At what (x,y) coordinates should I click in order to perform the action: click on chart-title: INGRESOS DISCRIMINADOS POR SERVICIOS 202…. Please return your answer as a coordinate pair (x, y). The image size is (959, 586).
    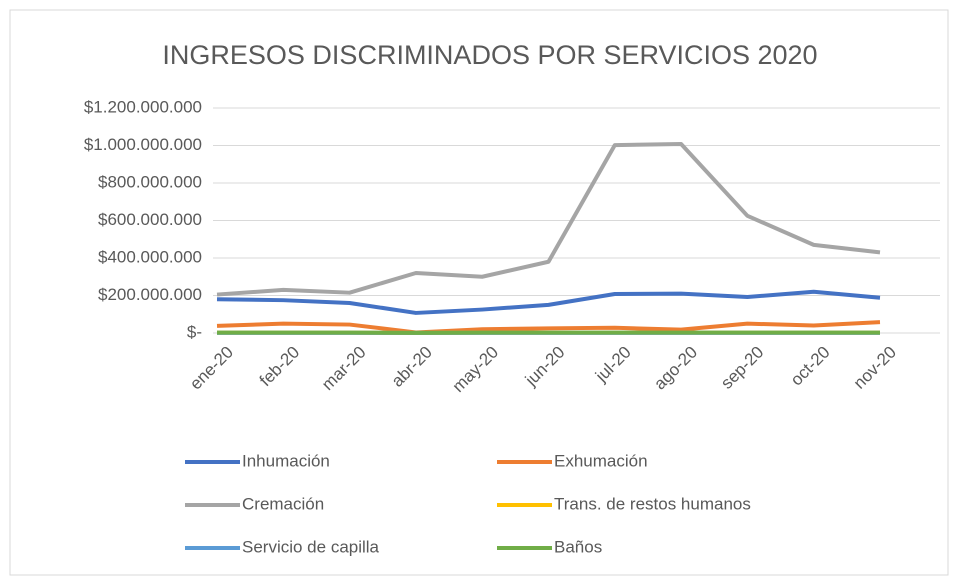
    Looking at the image, I should click on (489, 55).